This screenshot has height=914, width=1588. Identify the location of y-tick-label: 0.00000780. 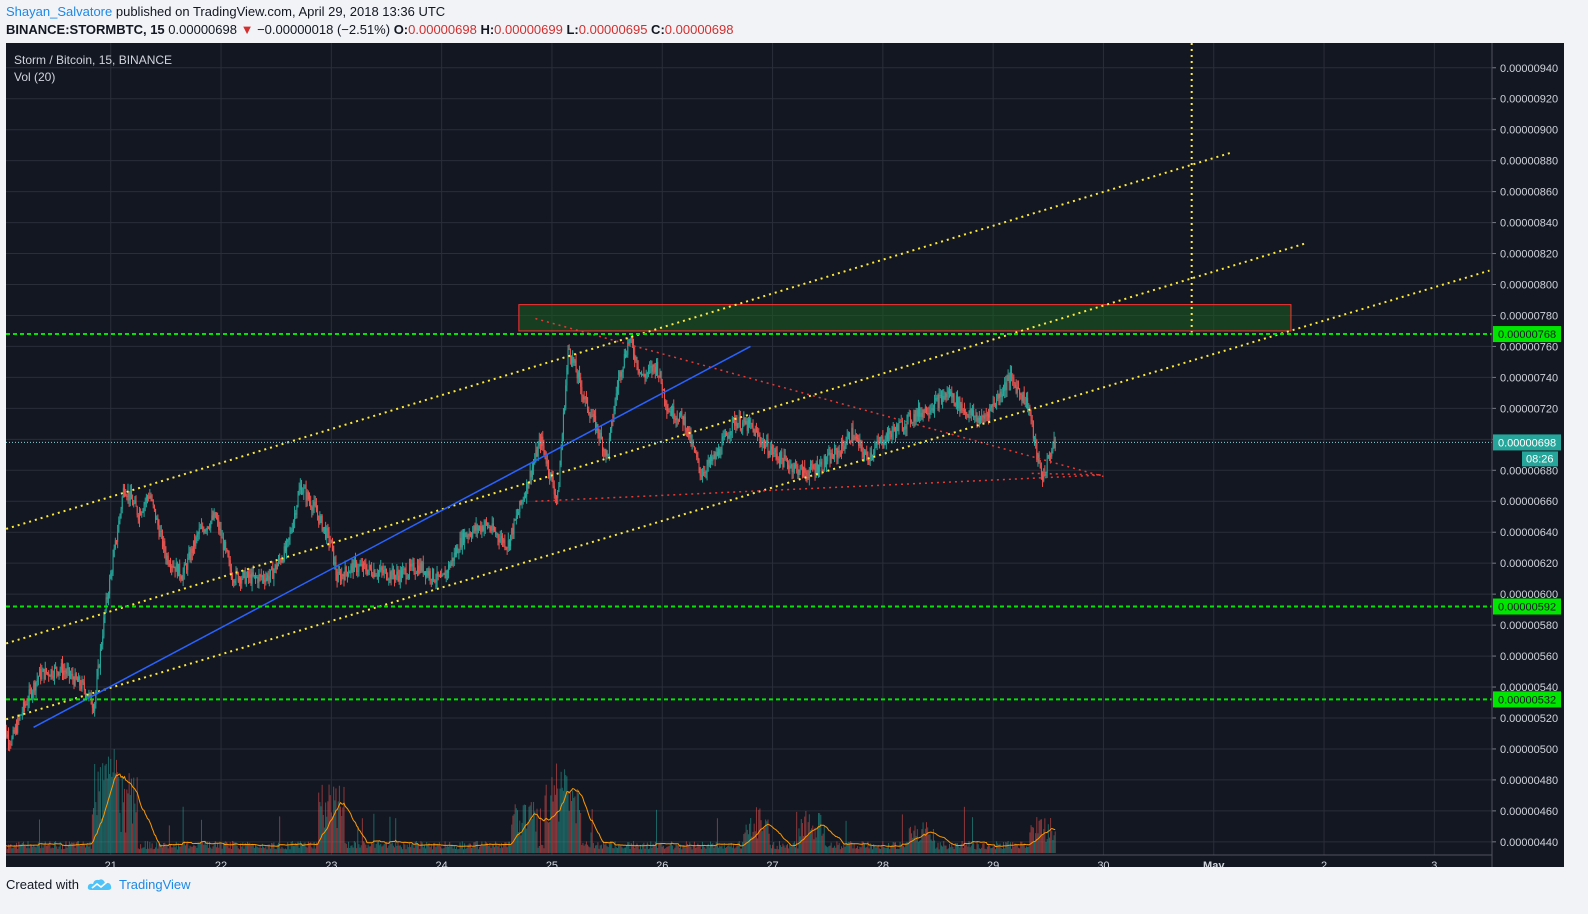
(1529, 316).